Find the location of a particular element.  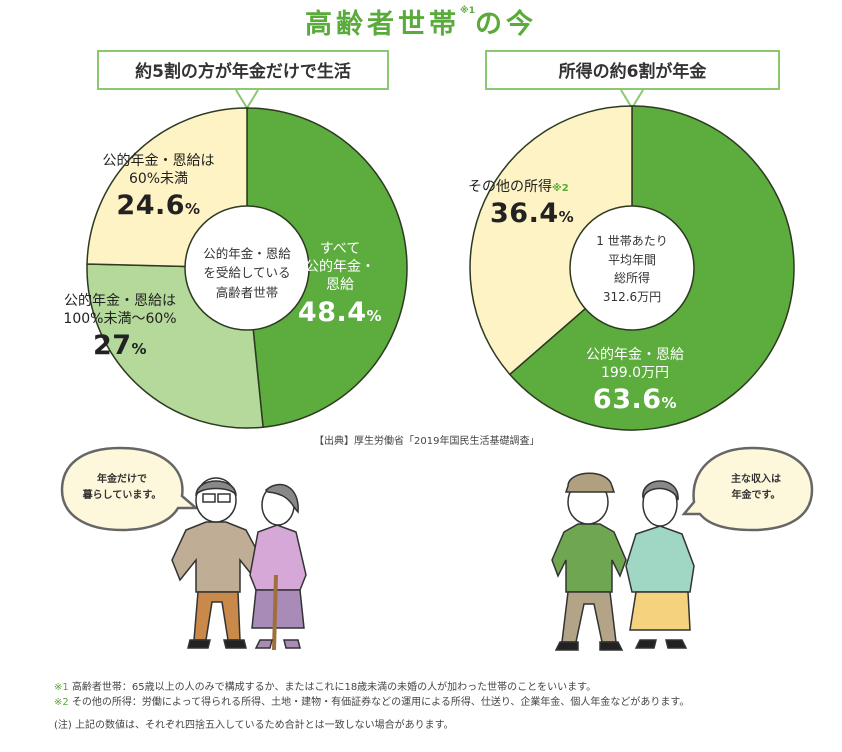

left-slice-label-all-pension: すべて 公的年金・ 恩給 48.4% is located at coordinates (340, 284).